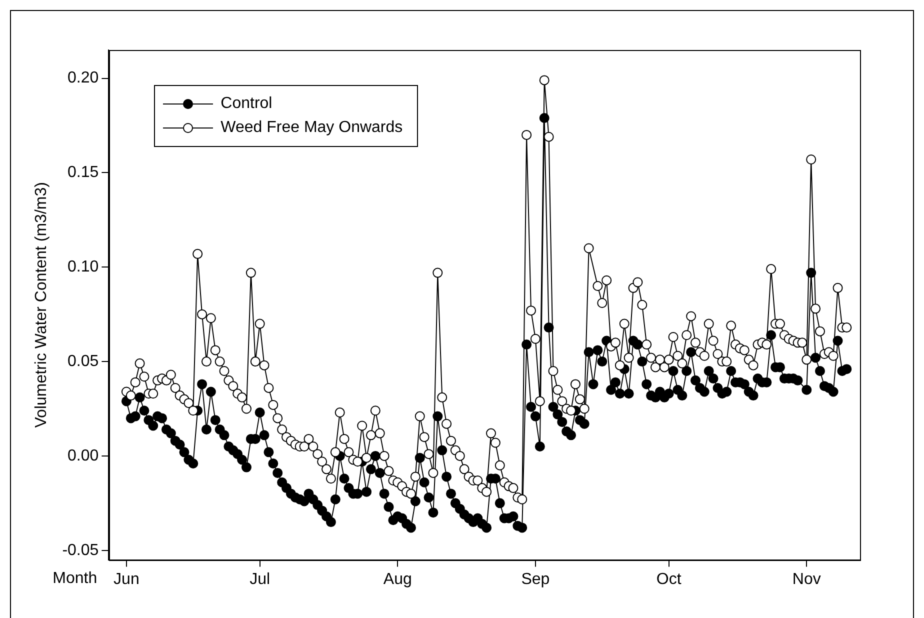  I want to click on x-tick-label: Oct, so click(669, 579).